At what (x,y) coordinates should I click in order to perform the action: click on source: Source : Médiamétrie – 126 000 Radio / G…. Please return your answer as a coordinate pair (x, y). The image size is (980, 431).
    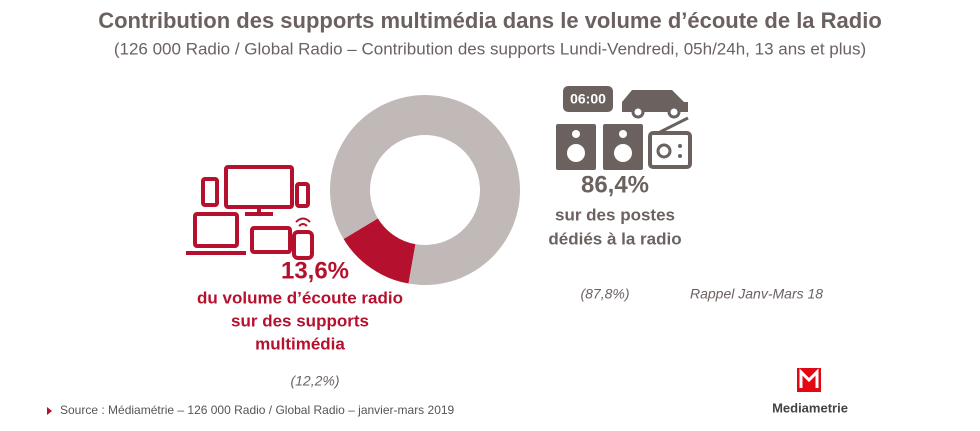
    Looking at the image, I should click on (257, 410).